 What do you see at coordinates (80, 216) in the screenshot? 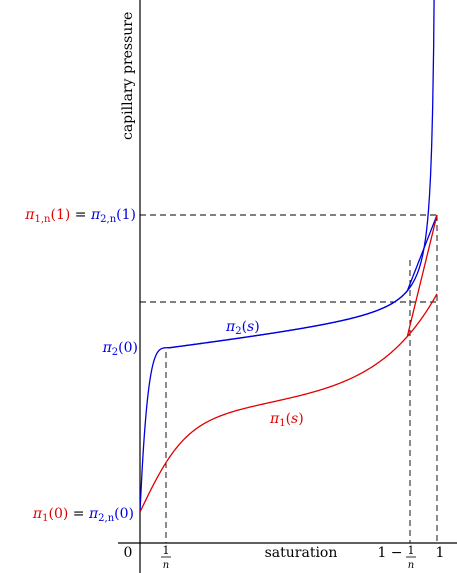
I see `y-marker-top: π1,n(1) = π2,n(1)` at bounding box center [80, 216].